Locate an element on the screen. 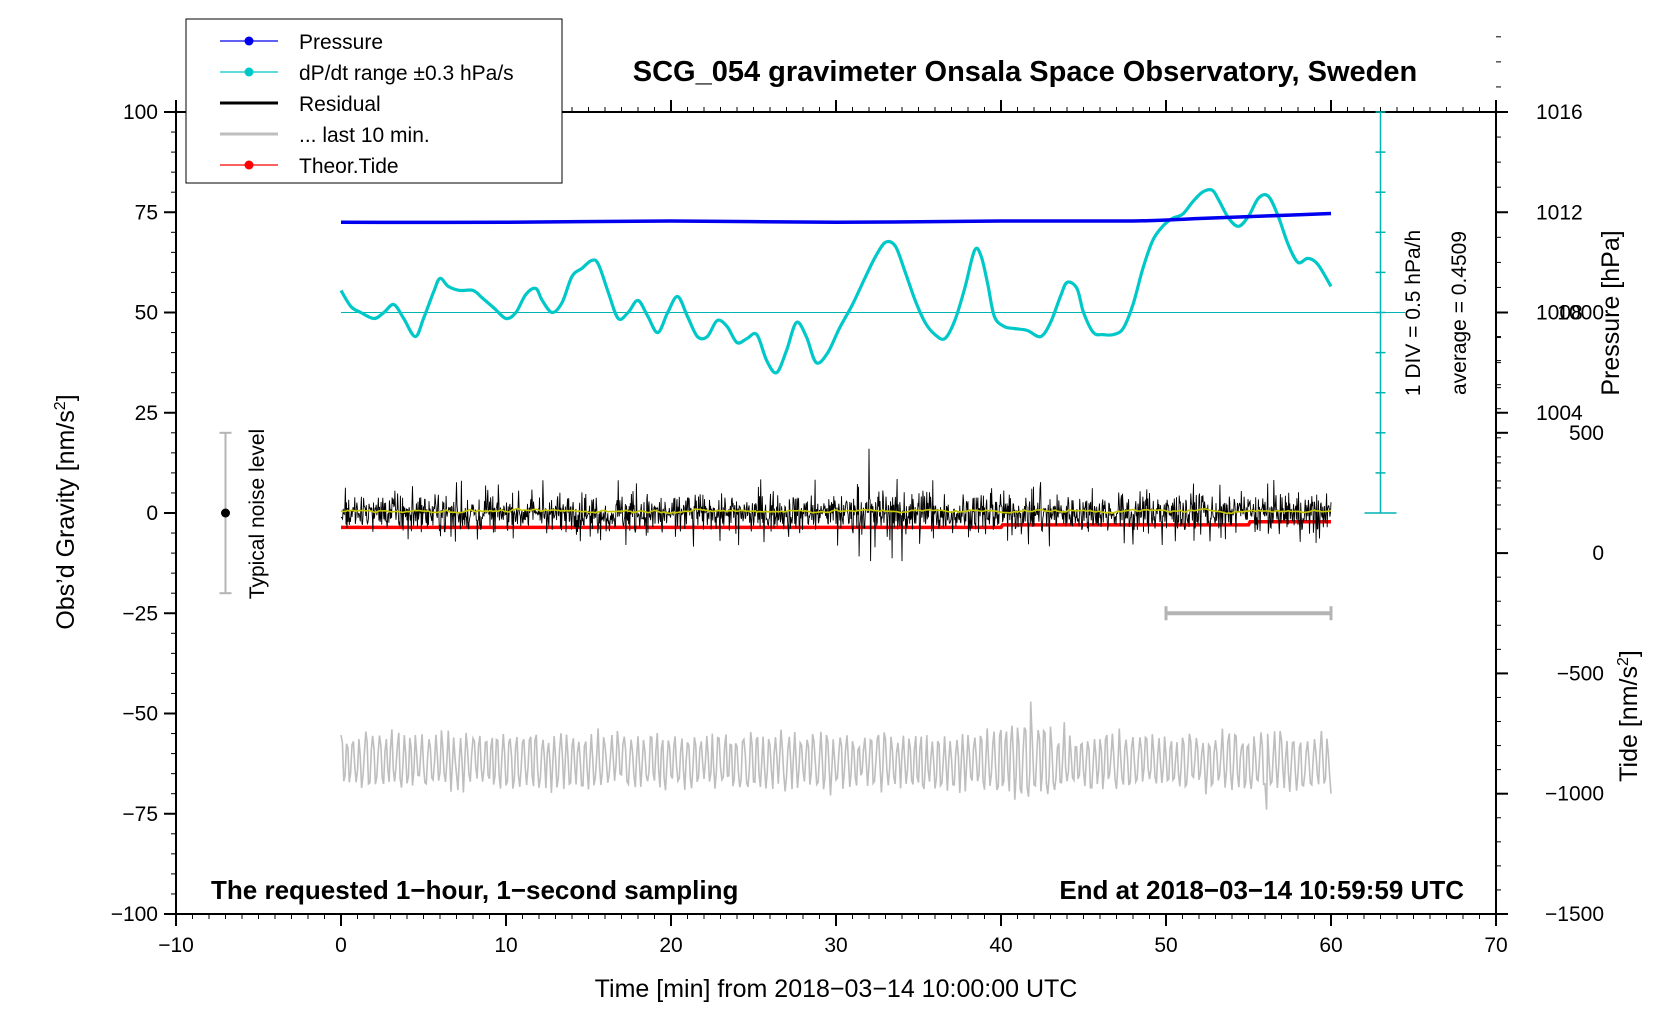 The width and height of the screenshot is (1676, 1020). dpdt-series is located at coordinates (836, 281).